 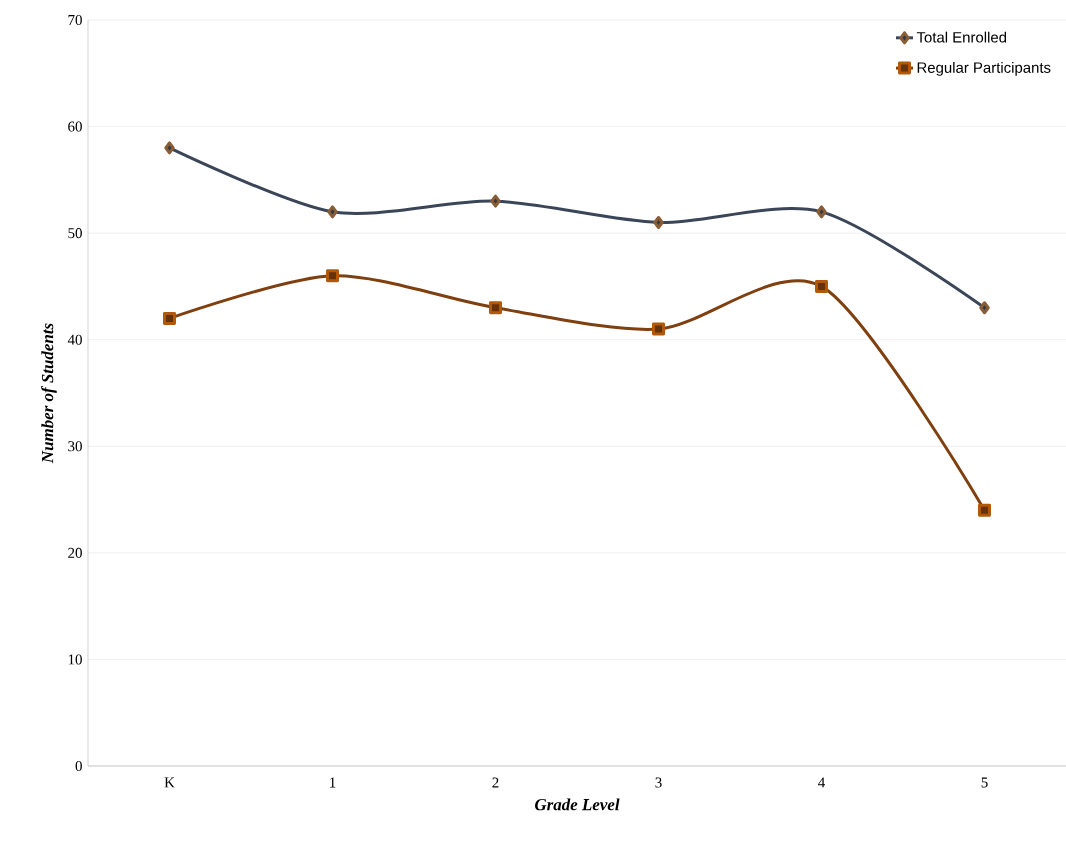 I want to click on x-tick-label: 1, so click(x=333, y=782).